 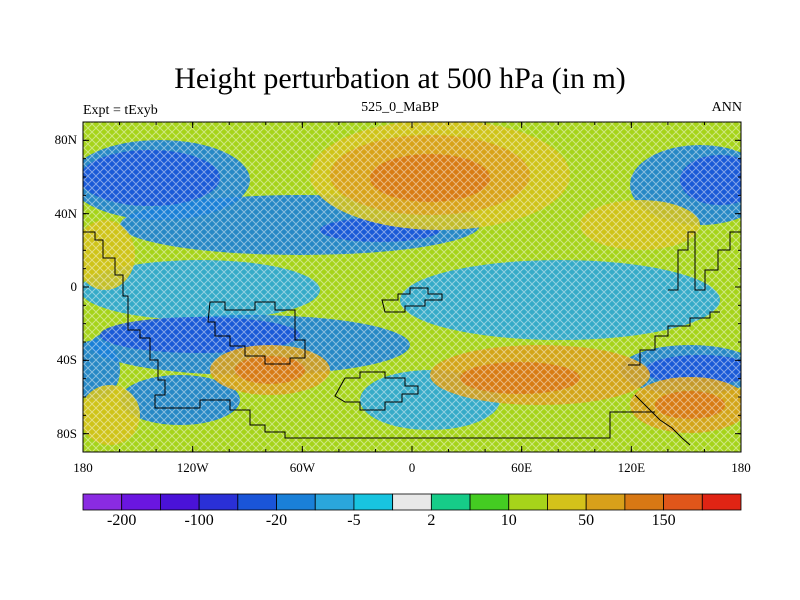 I want to click on lon-tick-label: 0, so click(x=412, y=467).